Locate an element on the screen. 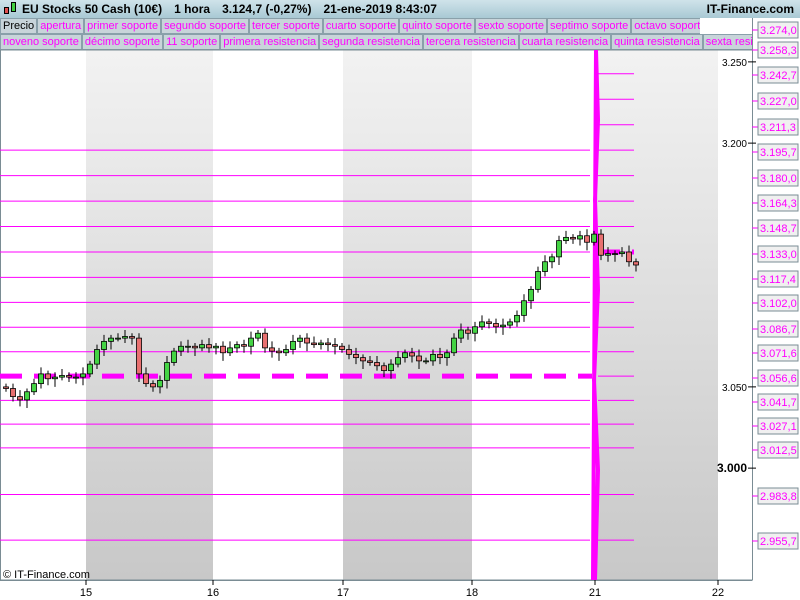 This screenshot has width=800, height=600. x-tick-label: 15 is located at coordinates (86, 593).